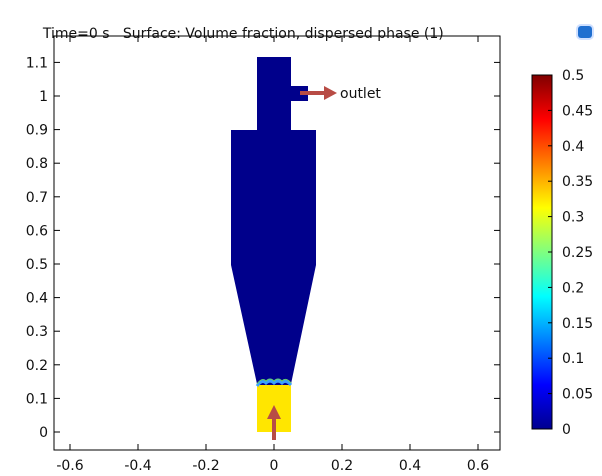 Image resolution: width=602 pixels, height=476 pixels. What do you see at coordinates (573, 147) in the screenshot?
I see `colorbar-tick-label: 0.4` at bounding box center [573, 147].